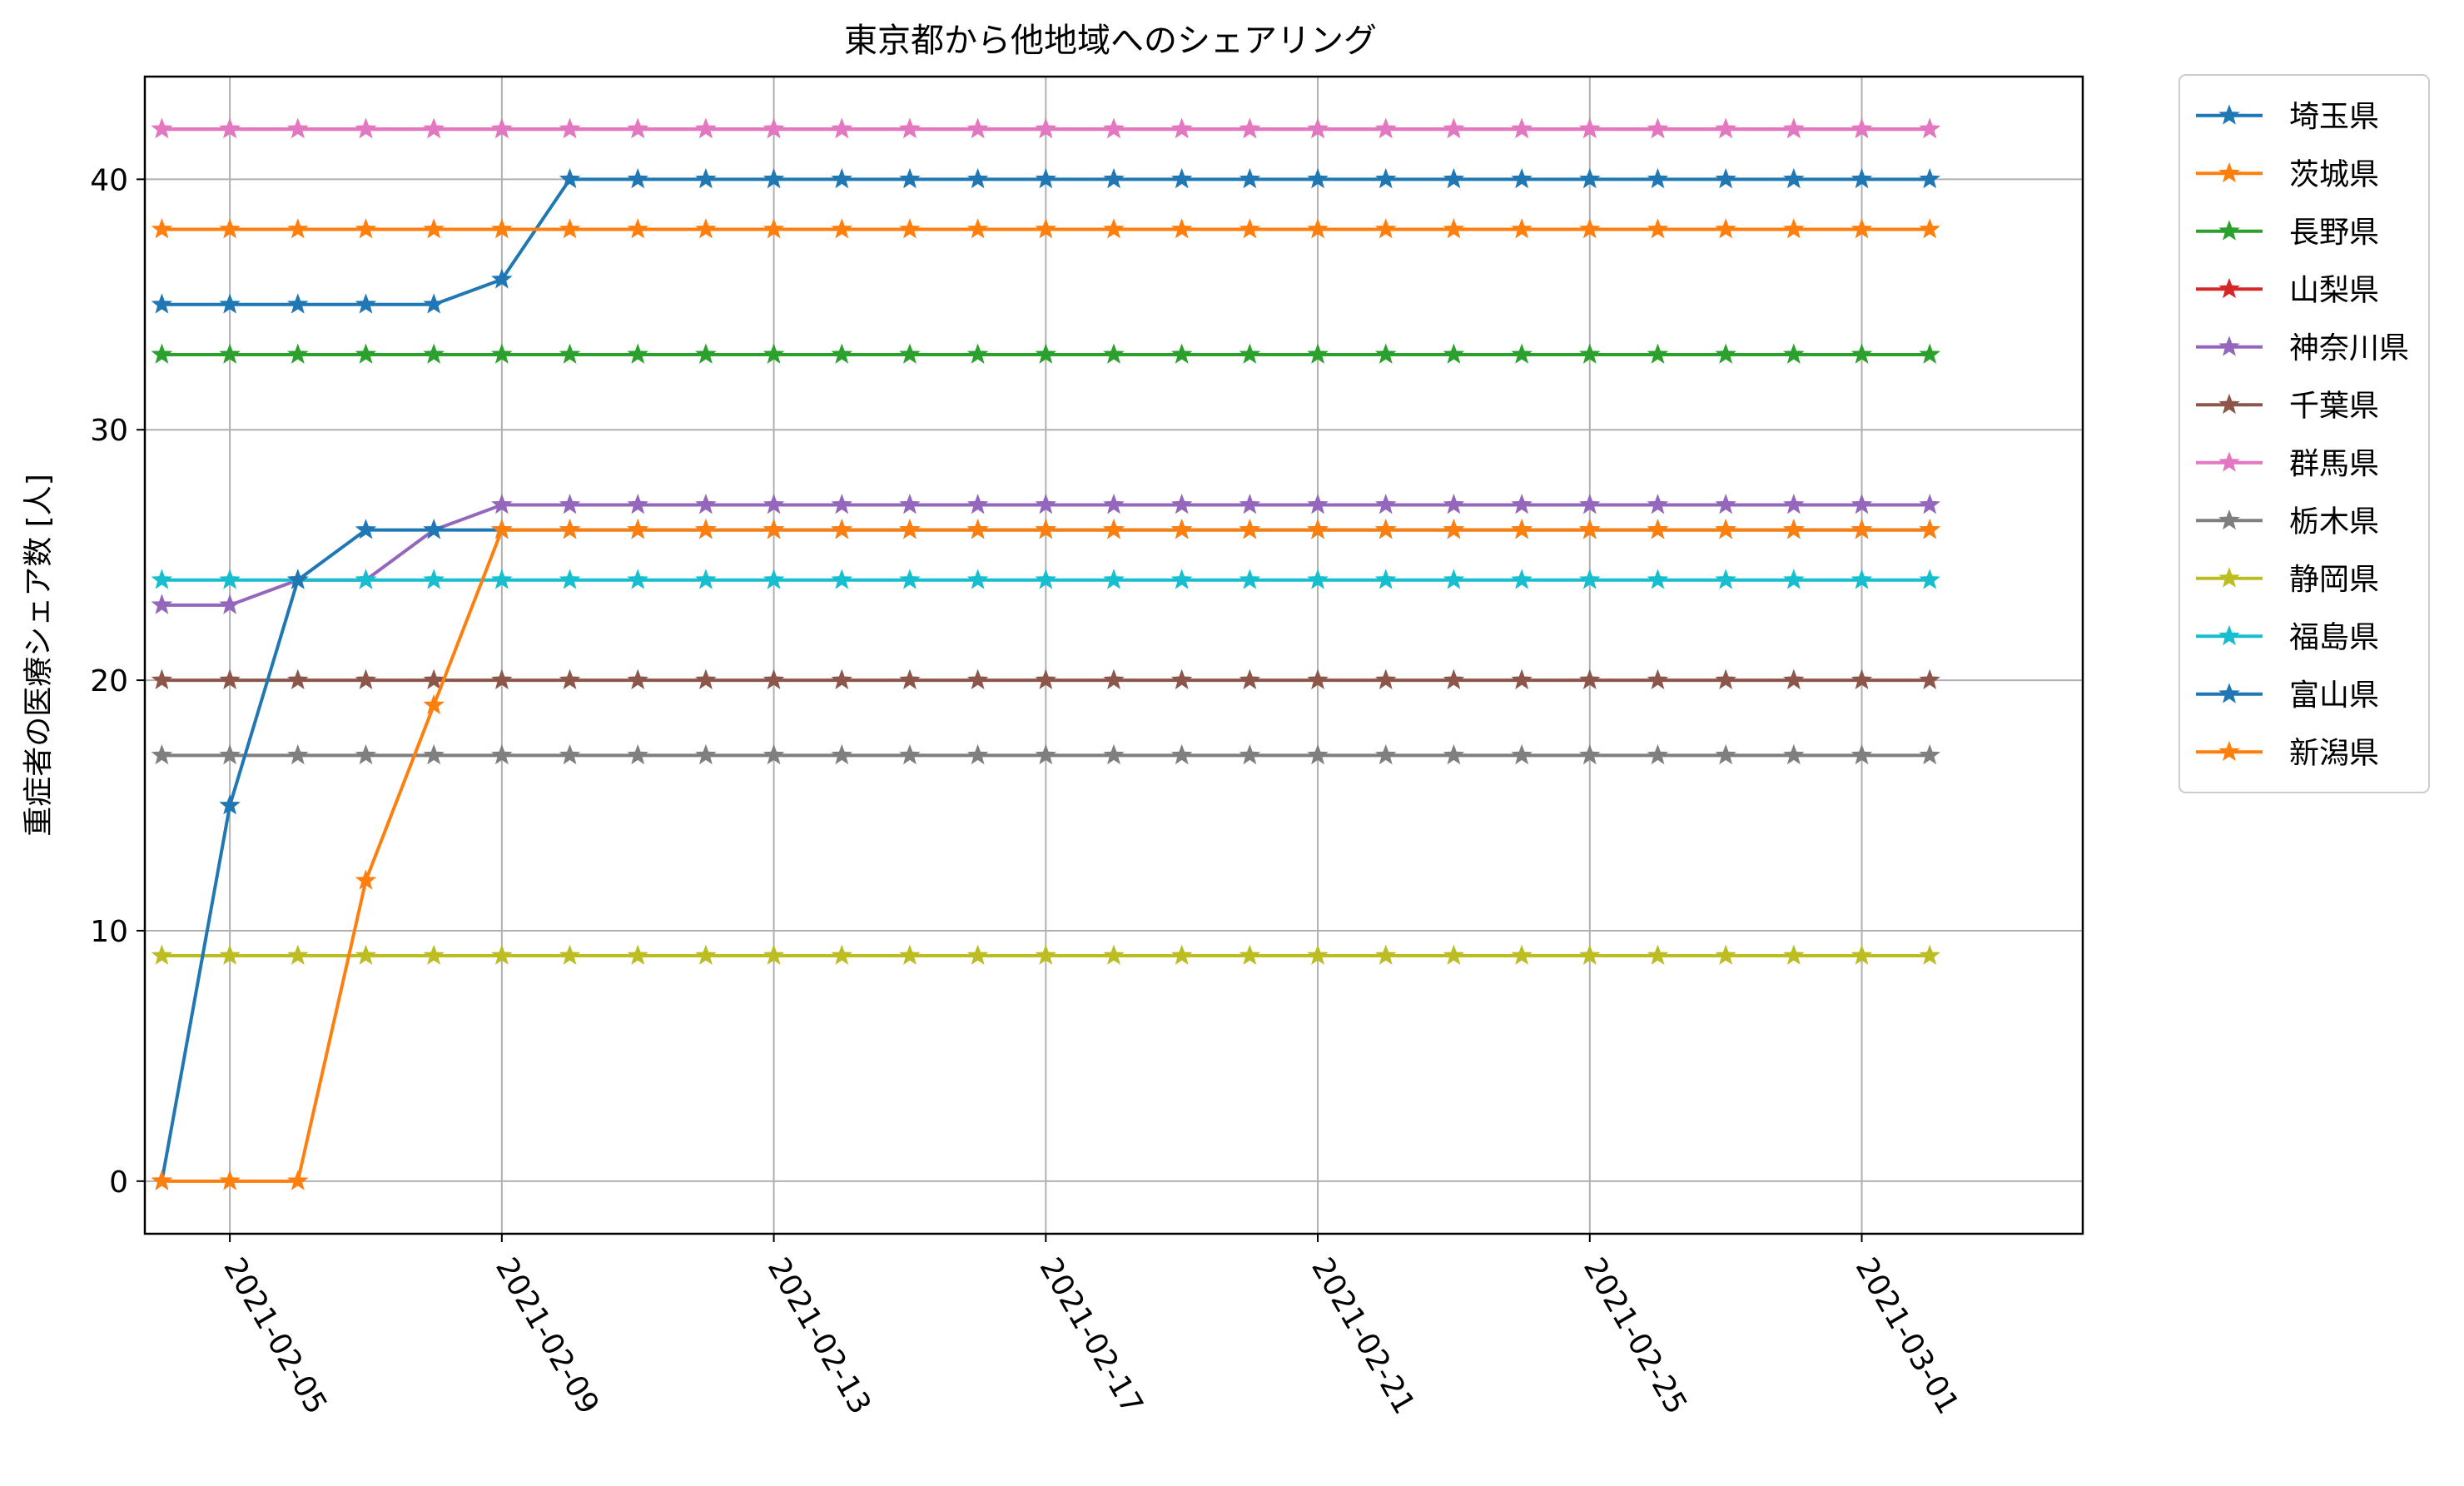 This screenshot has width=2464, height=1486. What do you see at coordinates (109, 431) in the screenshot?
I see `y-tick-label: 30` at bounding box center [109, 431].